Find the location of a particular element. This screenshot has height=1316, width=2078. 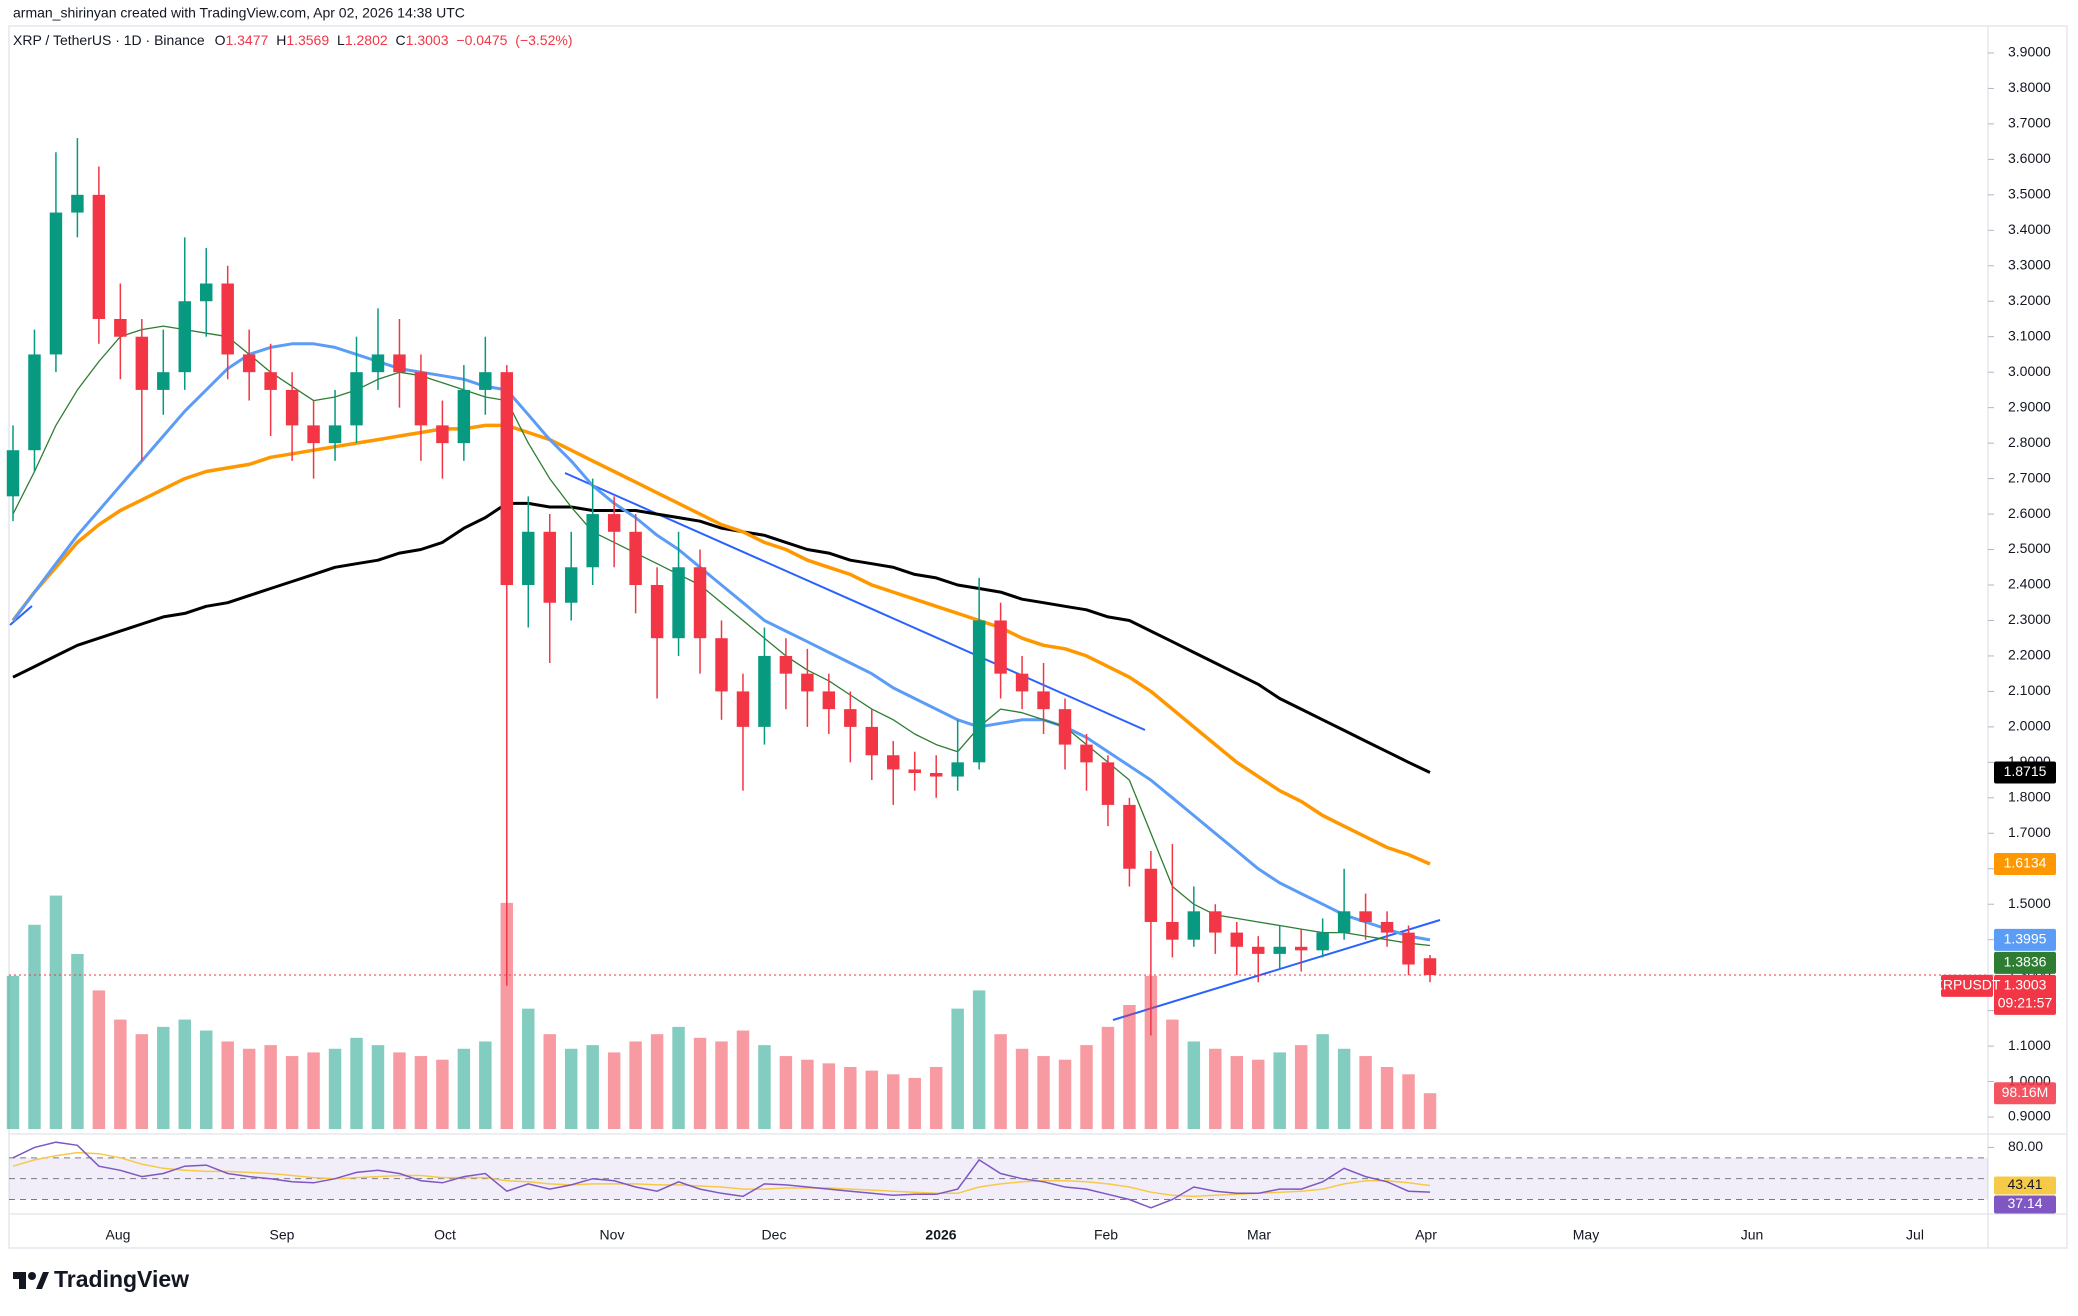

y-tick-label: 2.2000 is located at coordinates (2029, 655).